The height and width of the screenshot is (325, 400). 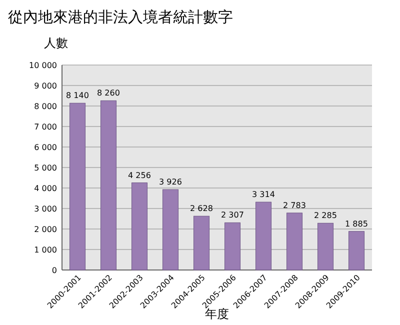 What do you see at coordinates (356, 223) in the screenshot?
I see `data-label: 1 885` at bounding box center [356, 223].